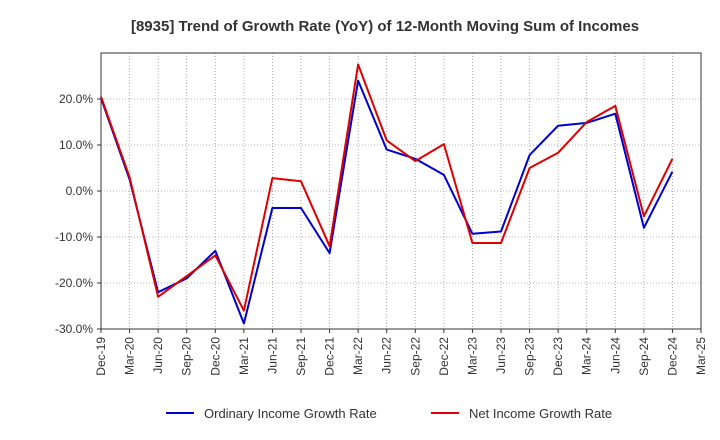 This screenshot has height=440, width=720. What do you see at coordinates (415, 356) in the screenshot?
I see `x-tick-label: Sep-22` at bounding box center [415, 356].